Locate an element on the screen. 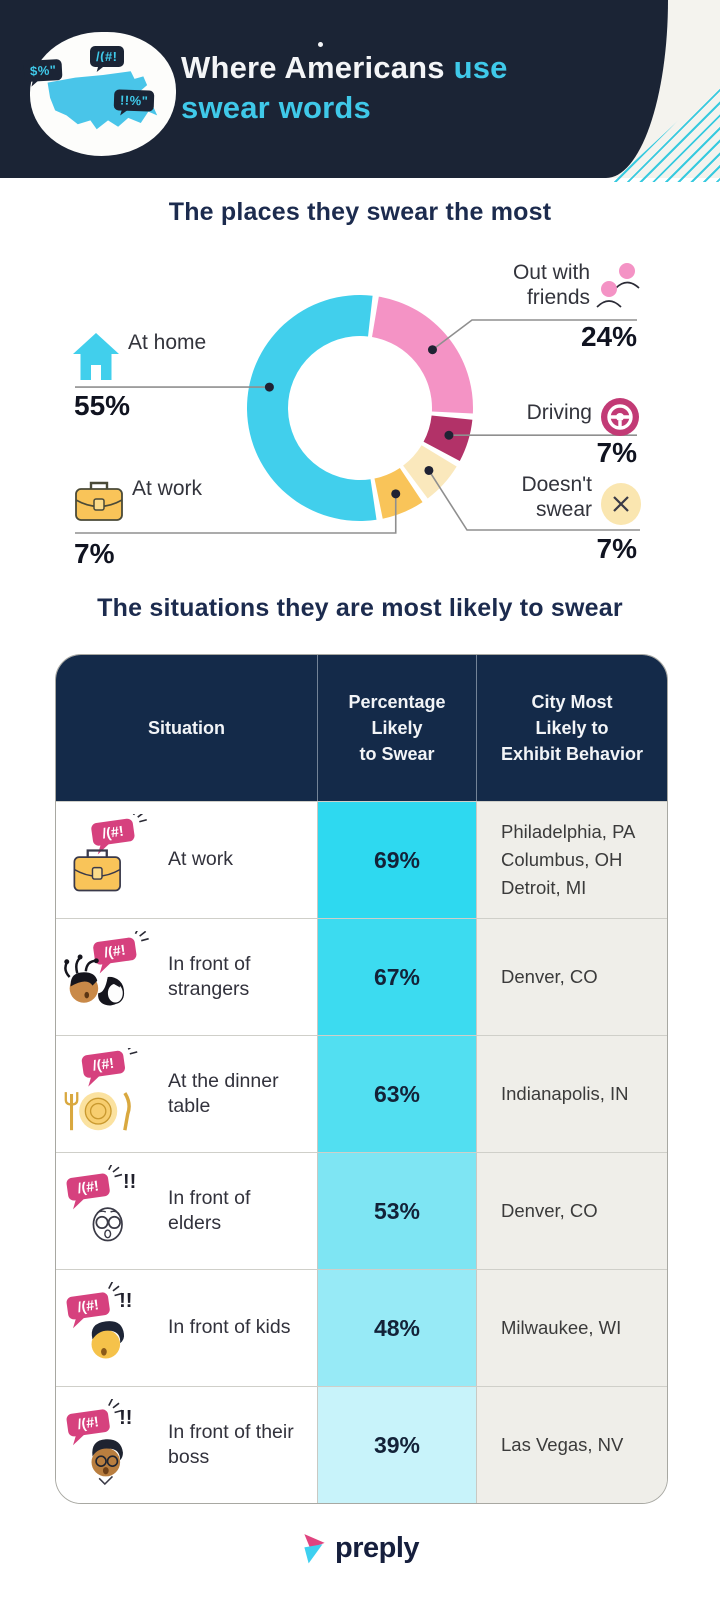 This screenshot has height=1607, width=720. swear-bubble-icon: $%" is located at coordinates (43, 70).